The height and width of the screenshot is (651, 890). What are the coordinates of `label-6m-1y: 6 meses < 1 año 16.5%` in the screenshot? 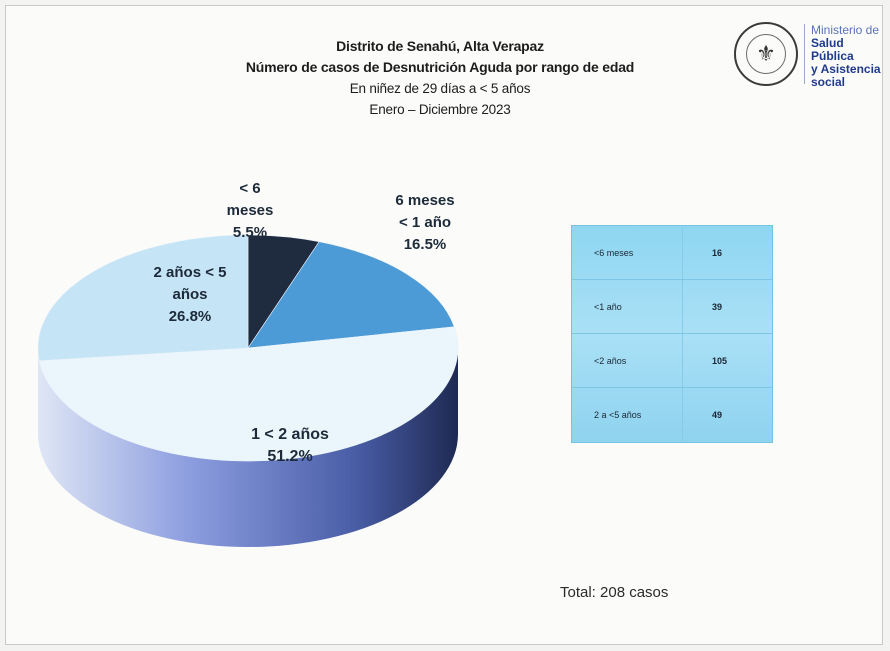 It's located at (425, 222).